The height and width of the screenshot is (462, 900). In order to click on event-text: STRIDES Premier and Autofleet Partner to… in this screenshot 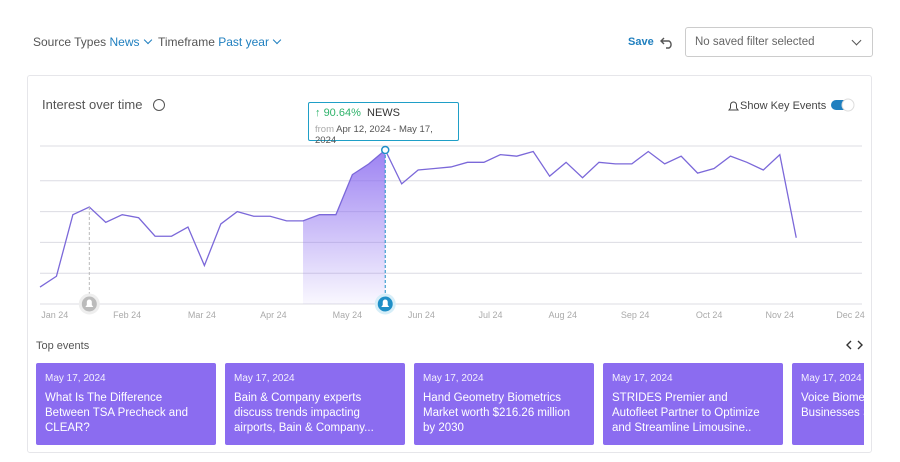, I will do `click(686, 413)`.